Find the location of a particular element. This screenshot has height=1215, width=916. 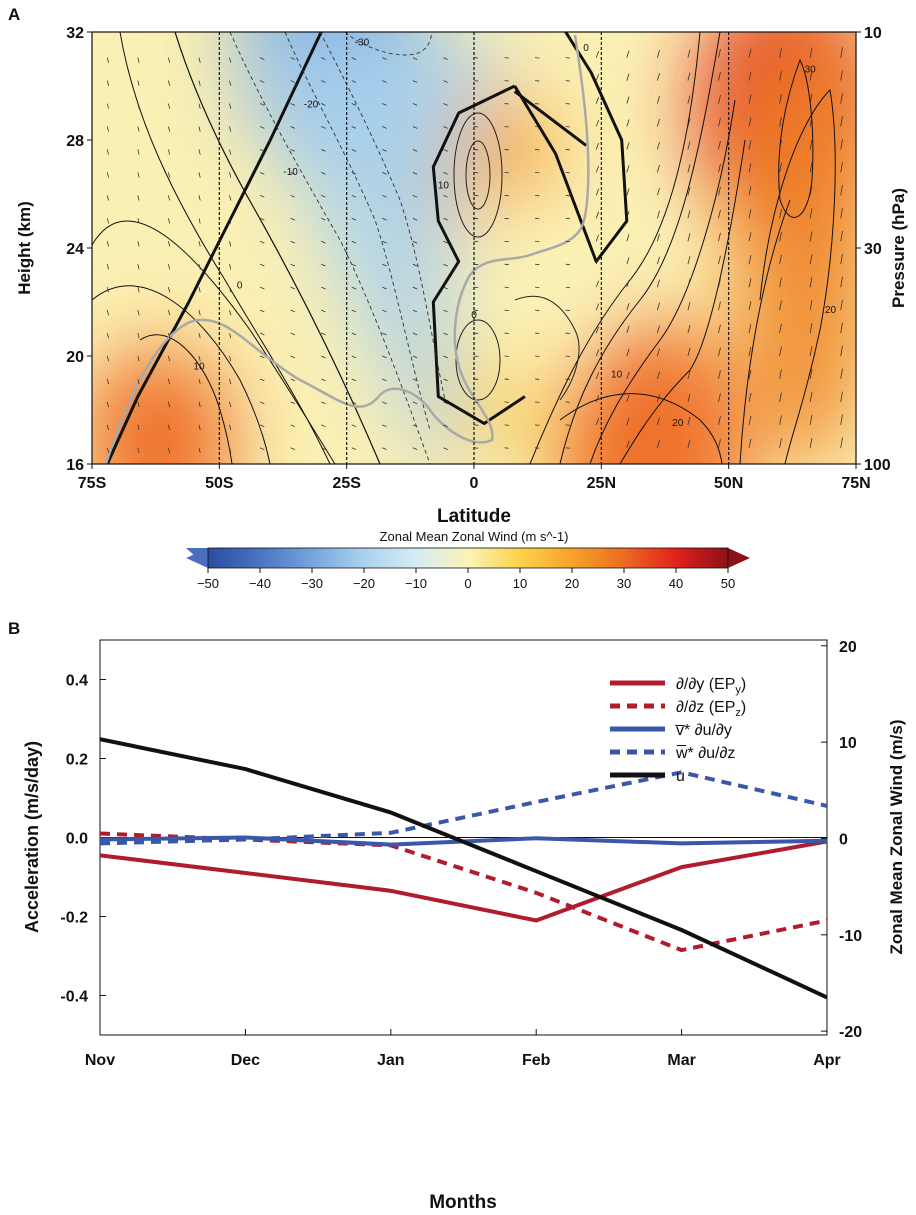

y-tick-label: 0.4 is located at coordinates (77, 681).